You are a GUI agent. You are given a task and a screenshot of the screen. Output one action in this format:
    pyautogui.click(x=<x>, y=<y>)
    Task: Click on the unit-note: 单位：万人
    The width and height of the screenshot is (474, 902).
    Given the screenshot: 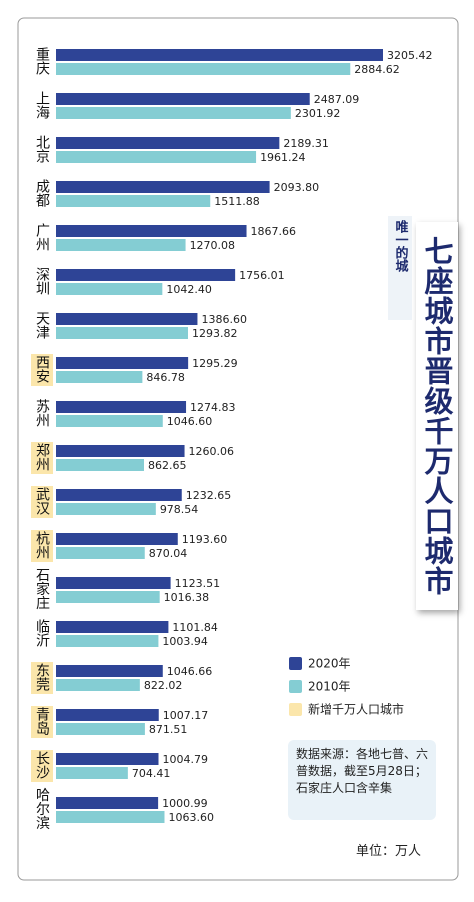 What is the action you would take?
    pyautogui.click(x=389, y=851)
    